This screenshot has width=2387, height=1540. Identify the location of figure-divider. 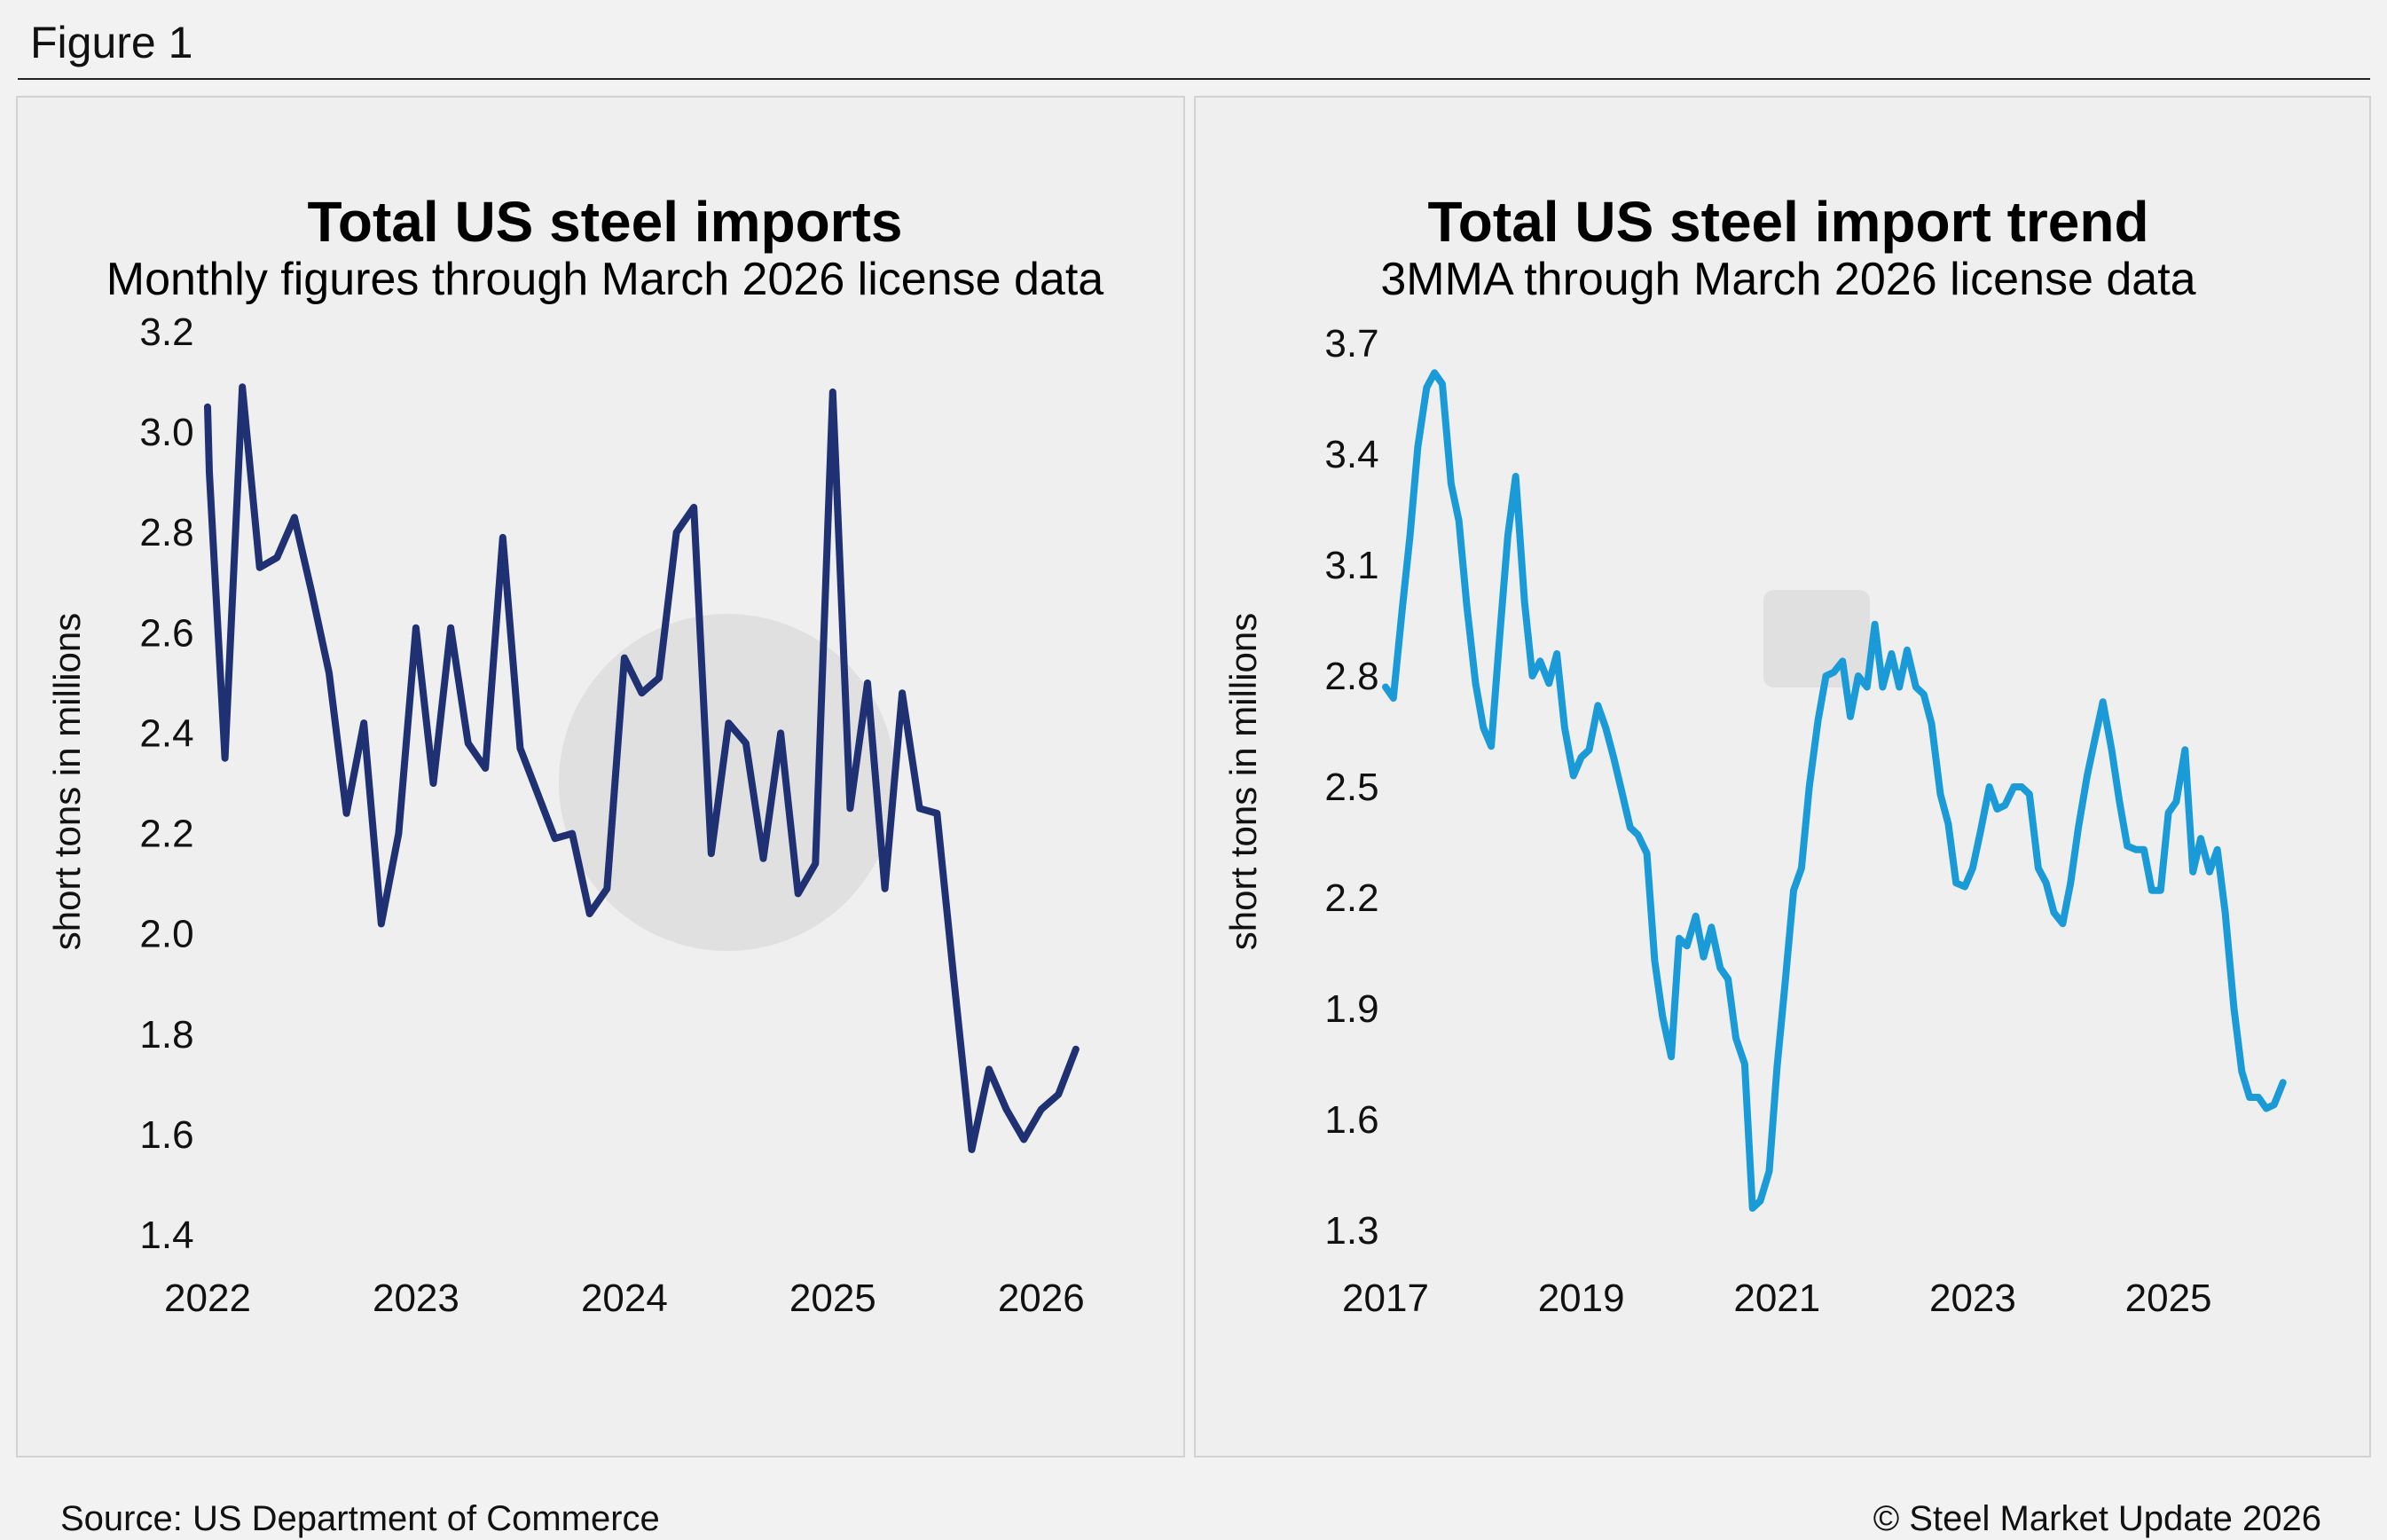
(1194, 79).